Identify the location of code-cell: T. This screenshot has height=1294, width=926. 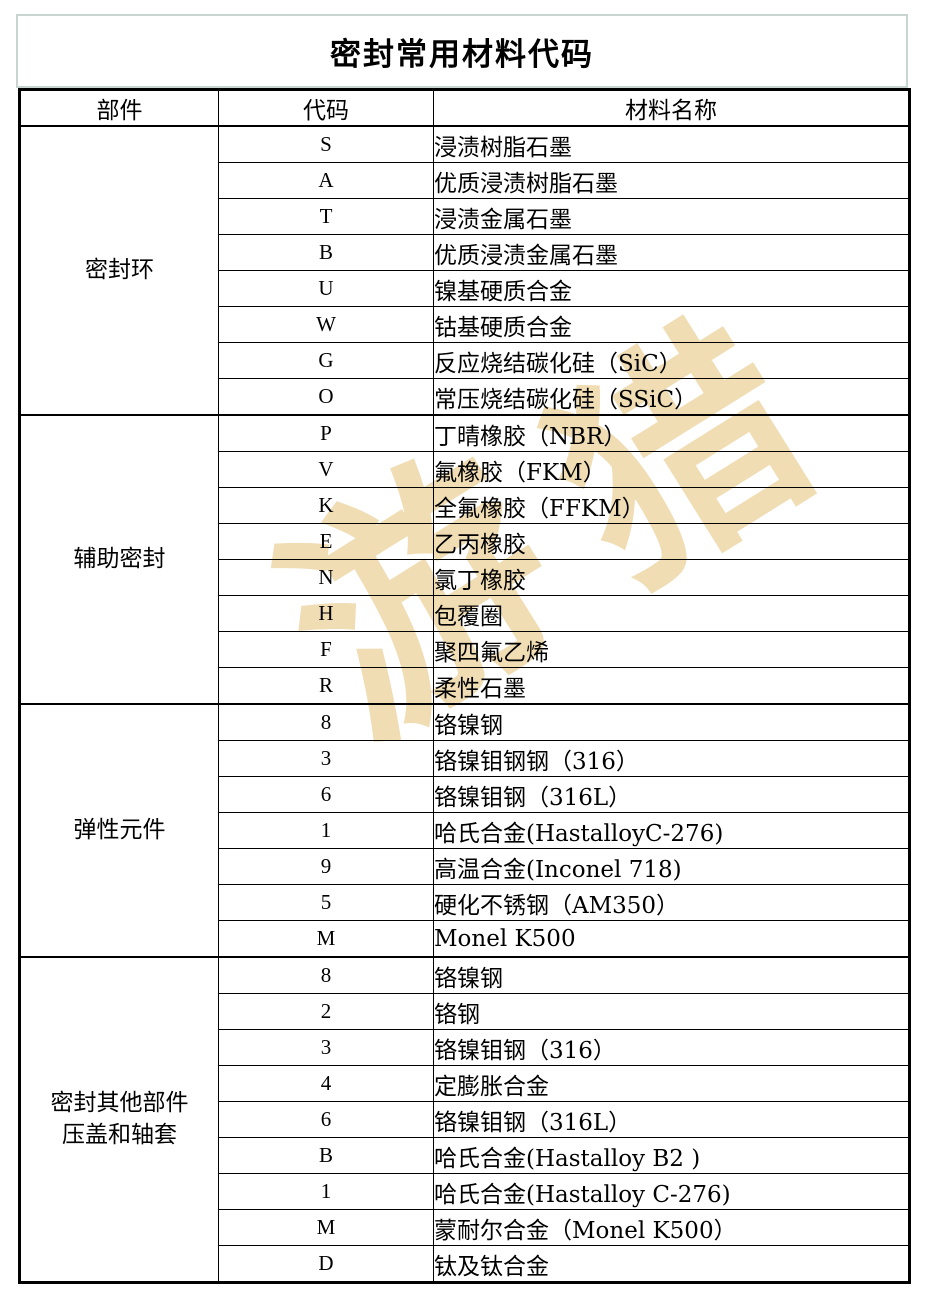
(326, 216).